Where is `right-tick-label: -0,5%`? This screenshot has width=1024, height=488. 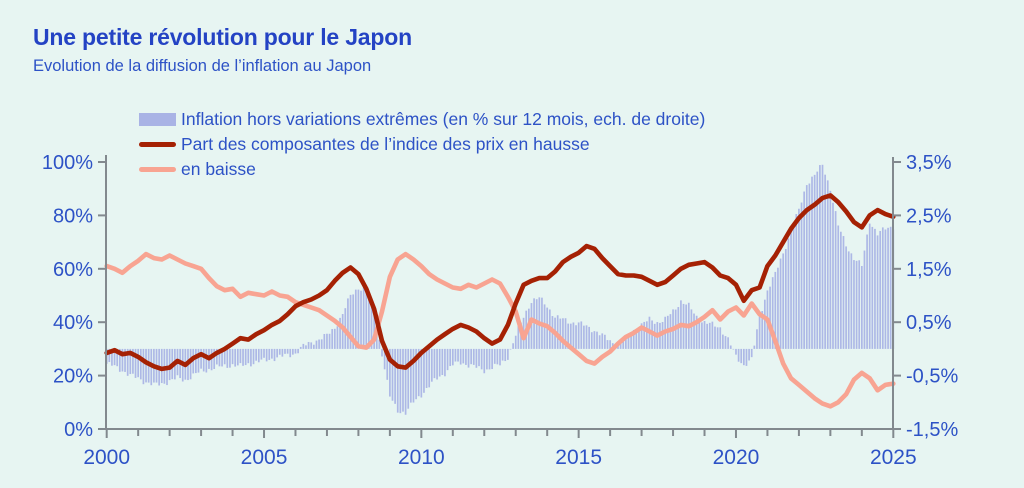 right-tick-label: -0,5% is located at coordinates (932, 377).